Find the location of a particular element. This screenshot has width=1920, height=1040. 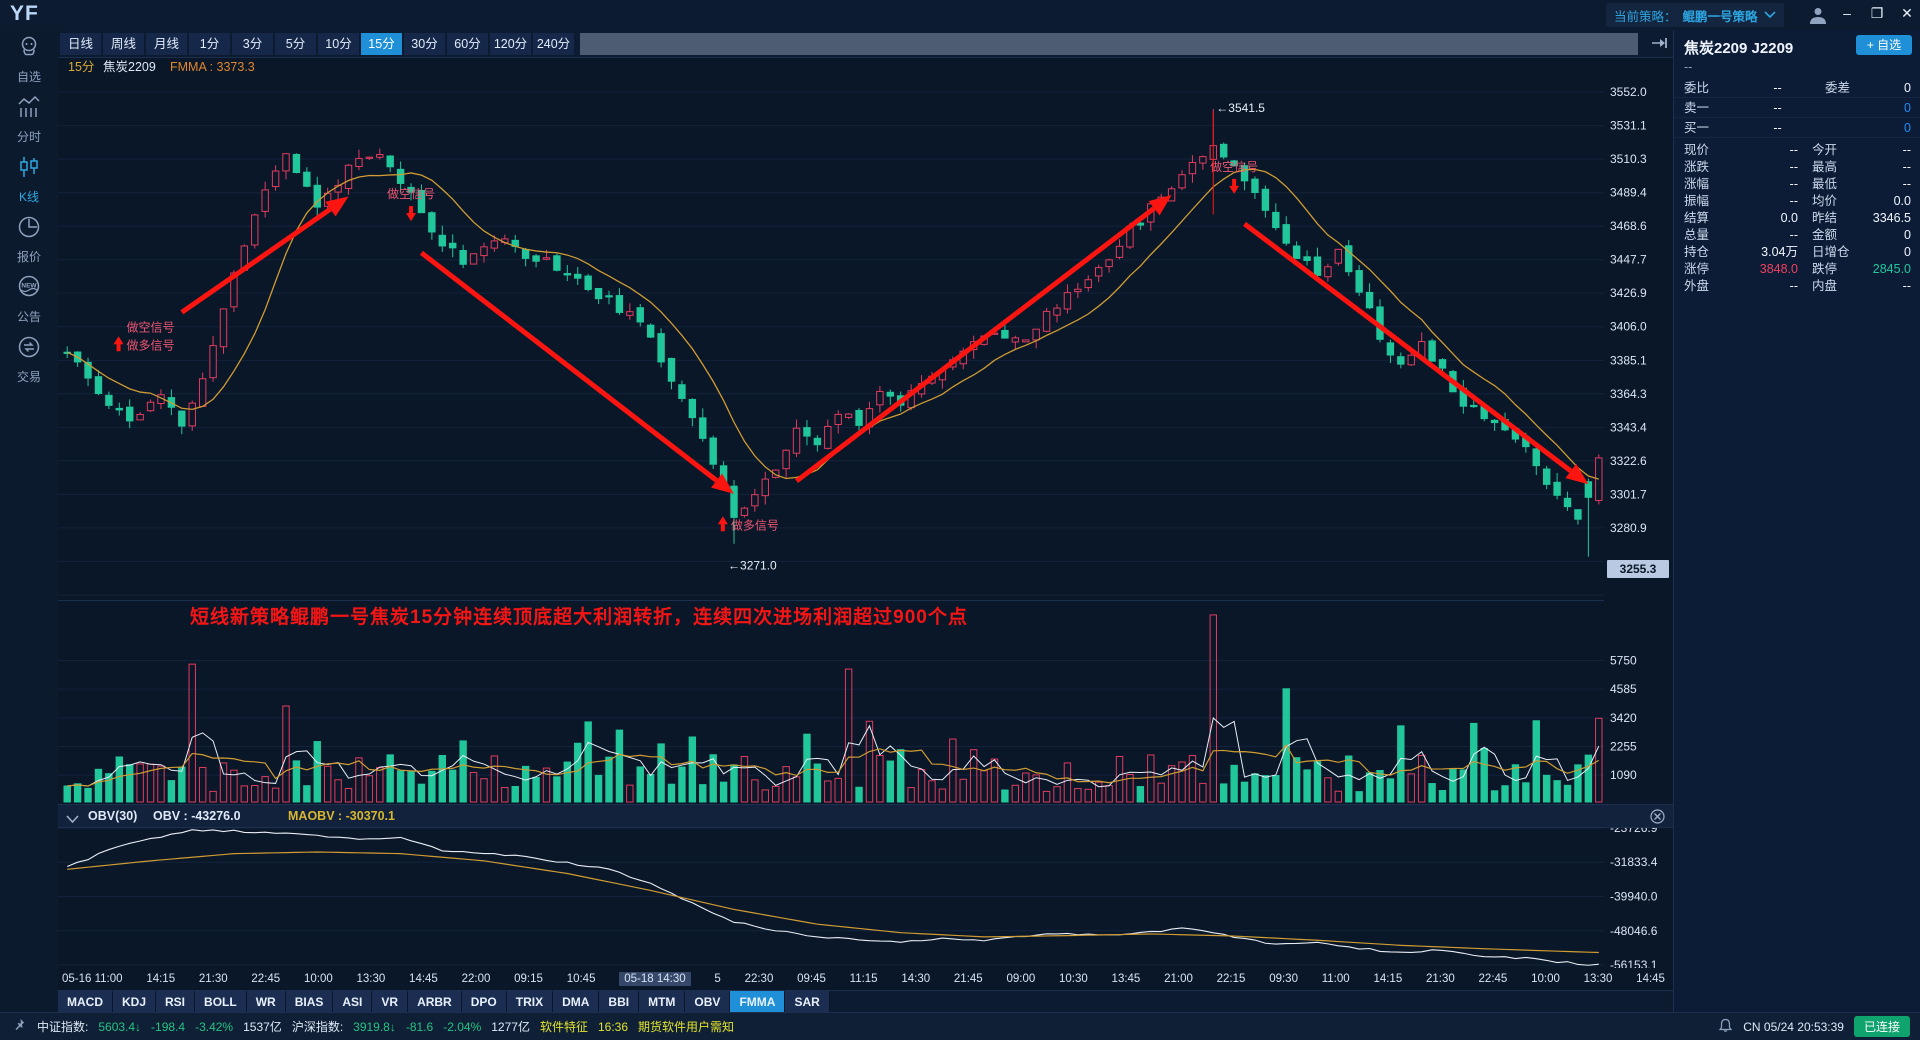

quote-label: 涨跌 is located at coordinates (1697, 167).